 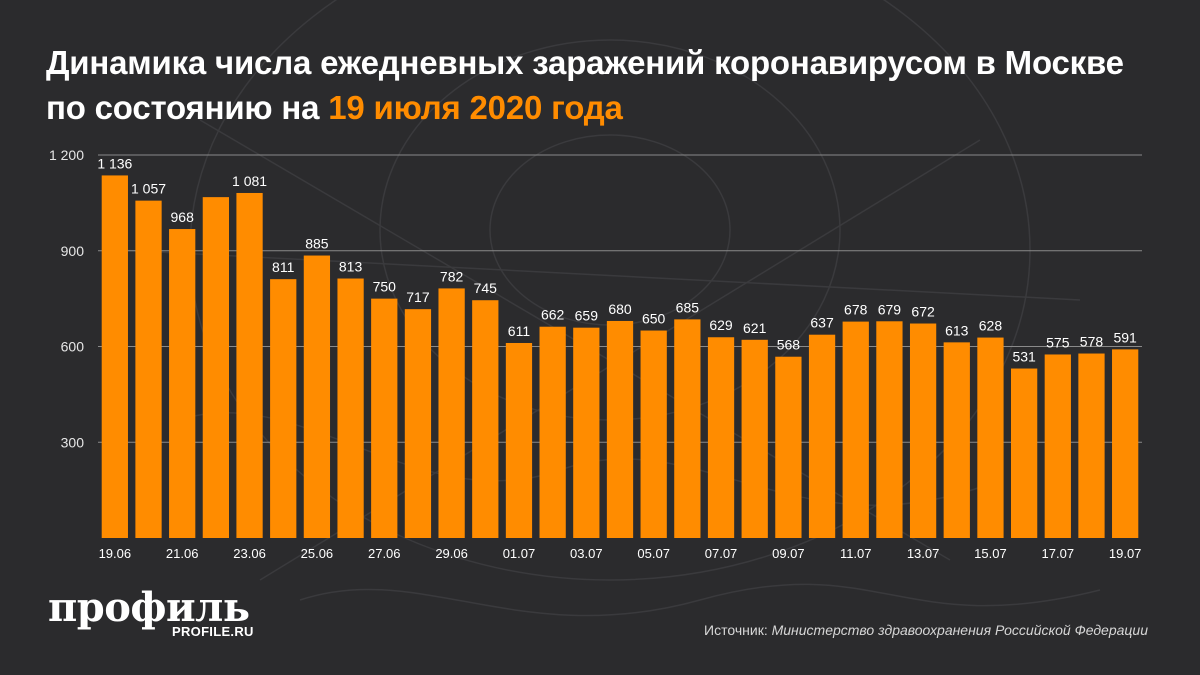 What do you see at coordinates (1058, 342) in the screenshot?
I see `data-label: 575` at bounding box center [1058, 342].